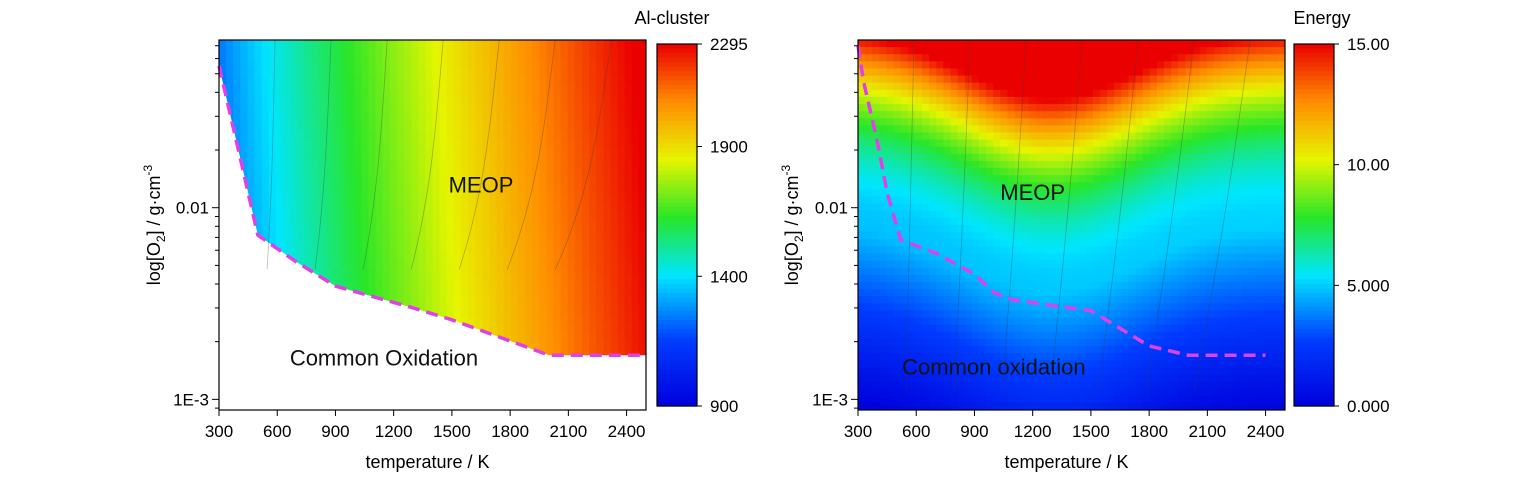  What do you see at coordinates (1368, 406) in the screenshot?
I see `colorbar-tick-label: 0.000` at bounding box center [1368, 406].